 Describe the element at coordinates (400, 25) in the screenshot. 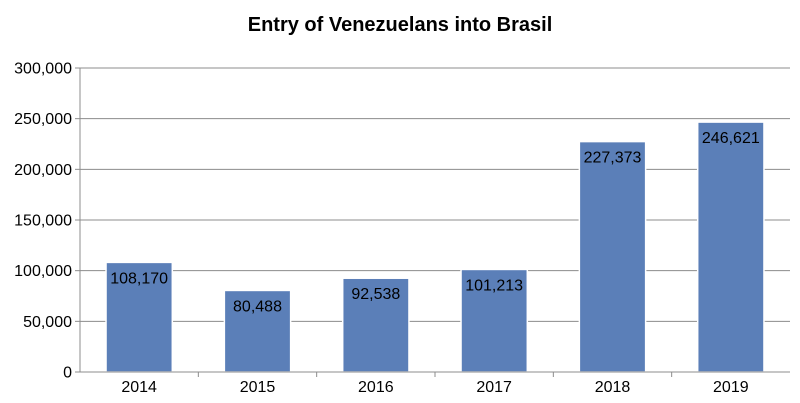

I see `chart-title: Entry of Venezuelans into Brasil` at that location.